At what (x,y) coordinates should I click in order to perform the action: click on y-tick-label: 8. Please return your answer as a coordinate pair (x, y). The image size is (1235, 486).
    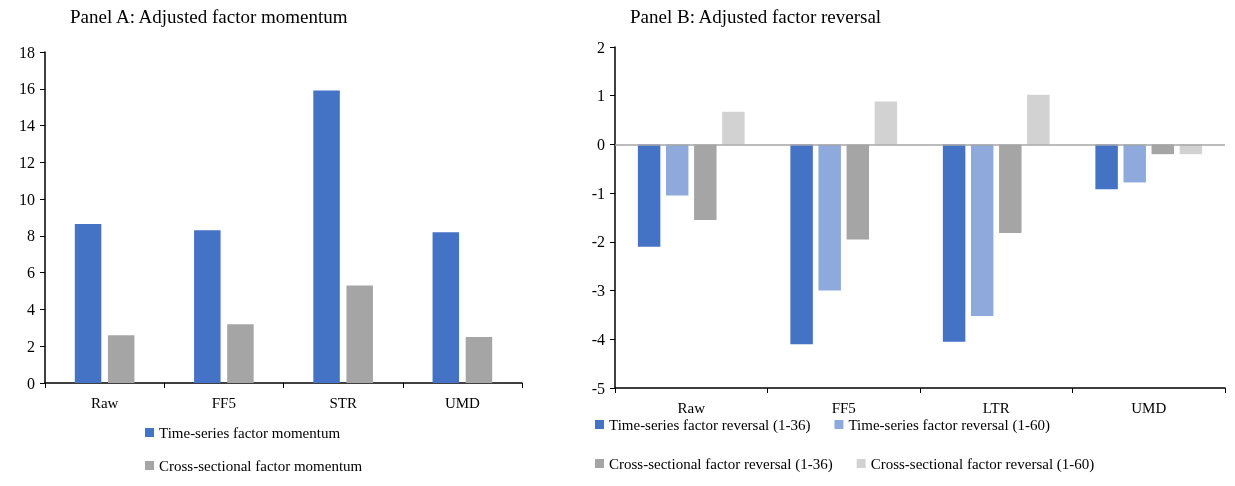
    Looking at the image, I should click on (31, 236).